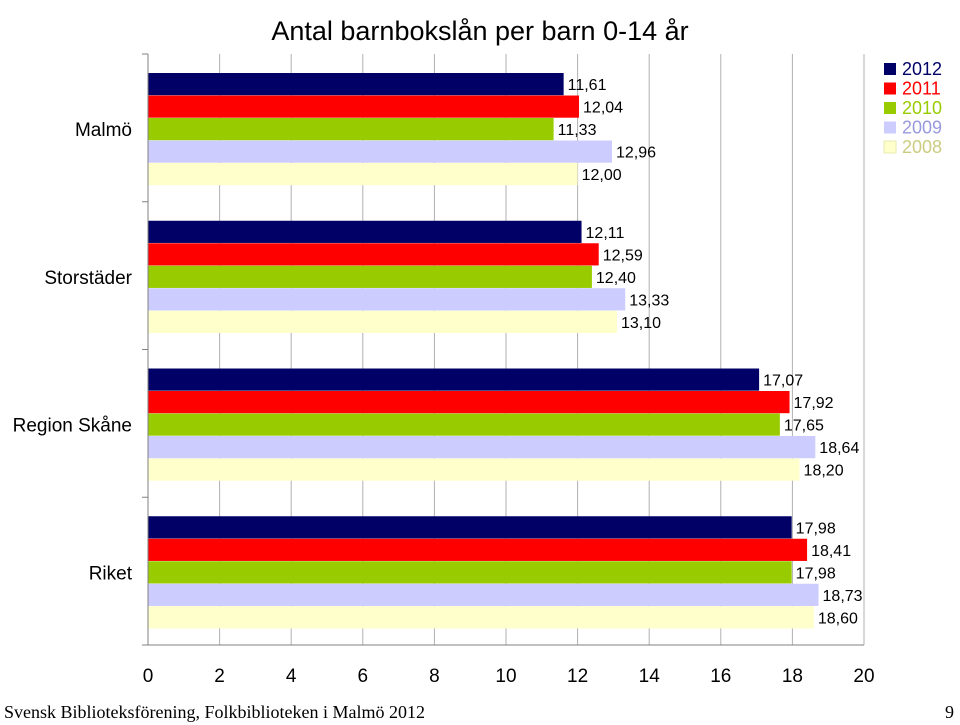  Describe the element at coordinates (577, 676) in the screenshot. I see `x-tick-label: 12` at that location.